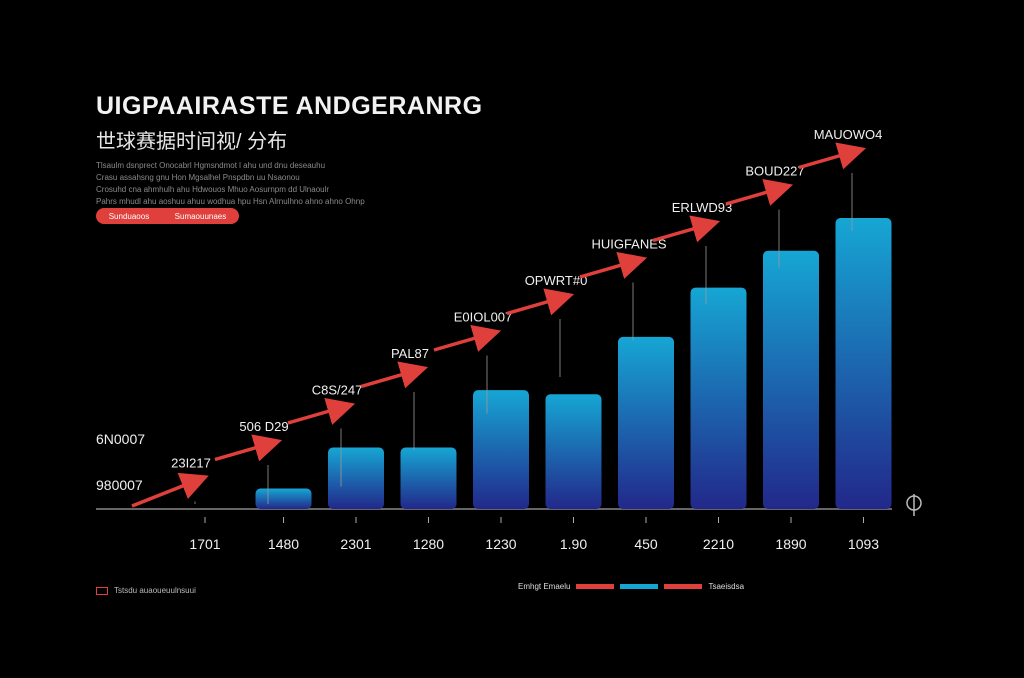 Image resolution: width=1024 pixels, height=678 pixels. What do you see at coordinates (500, 544) in the screenshot?
I see `x-tick-label: 1230` at bounding box center [500, 544].